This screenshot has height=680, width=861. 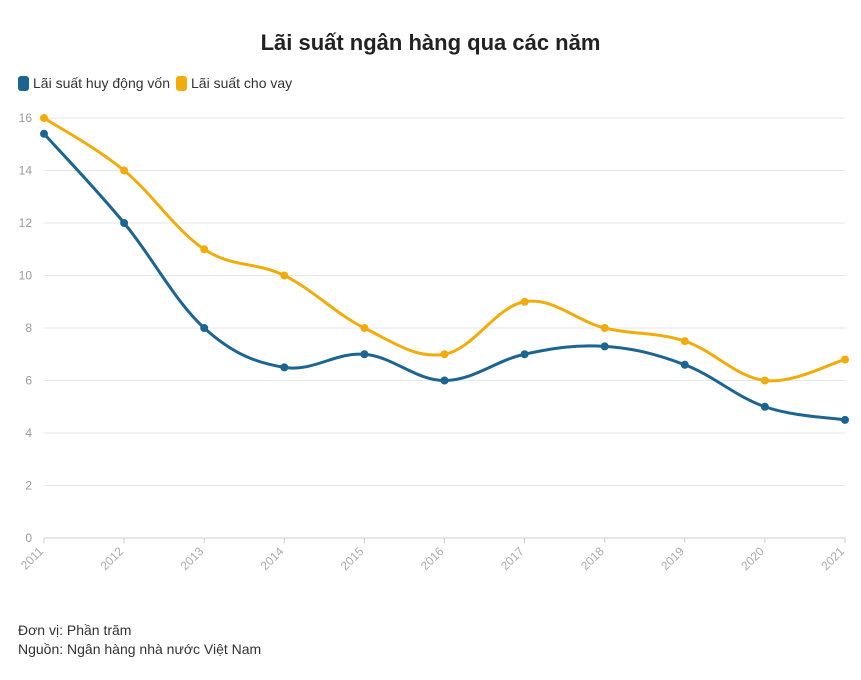 What do you see at coordinates (242, 83) in the screenshot?
I see `legend-label-cho-vay: Lãi suất cho vay` at bounding box center [242, 83].